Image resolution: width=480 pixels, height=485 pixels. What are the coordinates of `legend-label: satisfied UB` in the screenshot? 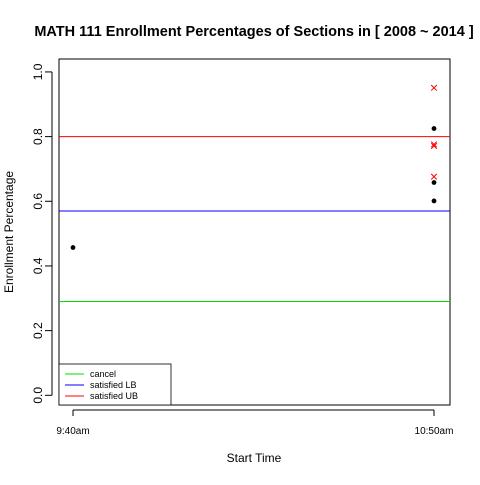 It's located at (114, 396).